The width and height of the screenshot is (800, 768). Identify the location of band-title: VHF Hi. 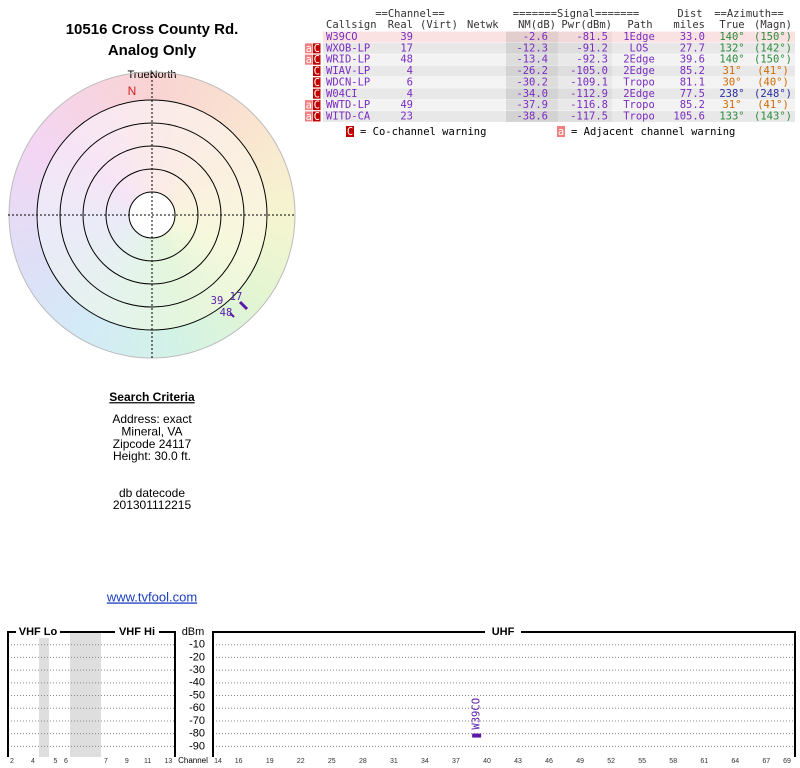
(137, 632).